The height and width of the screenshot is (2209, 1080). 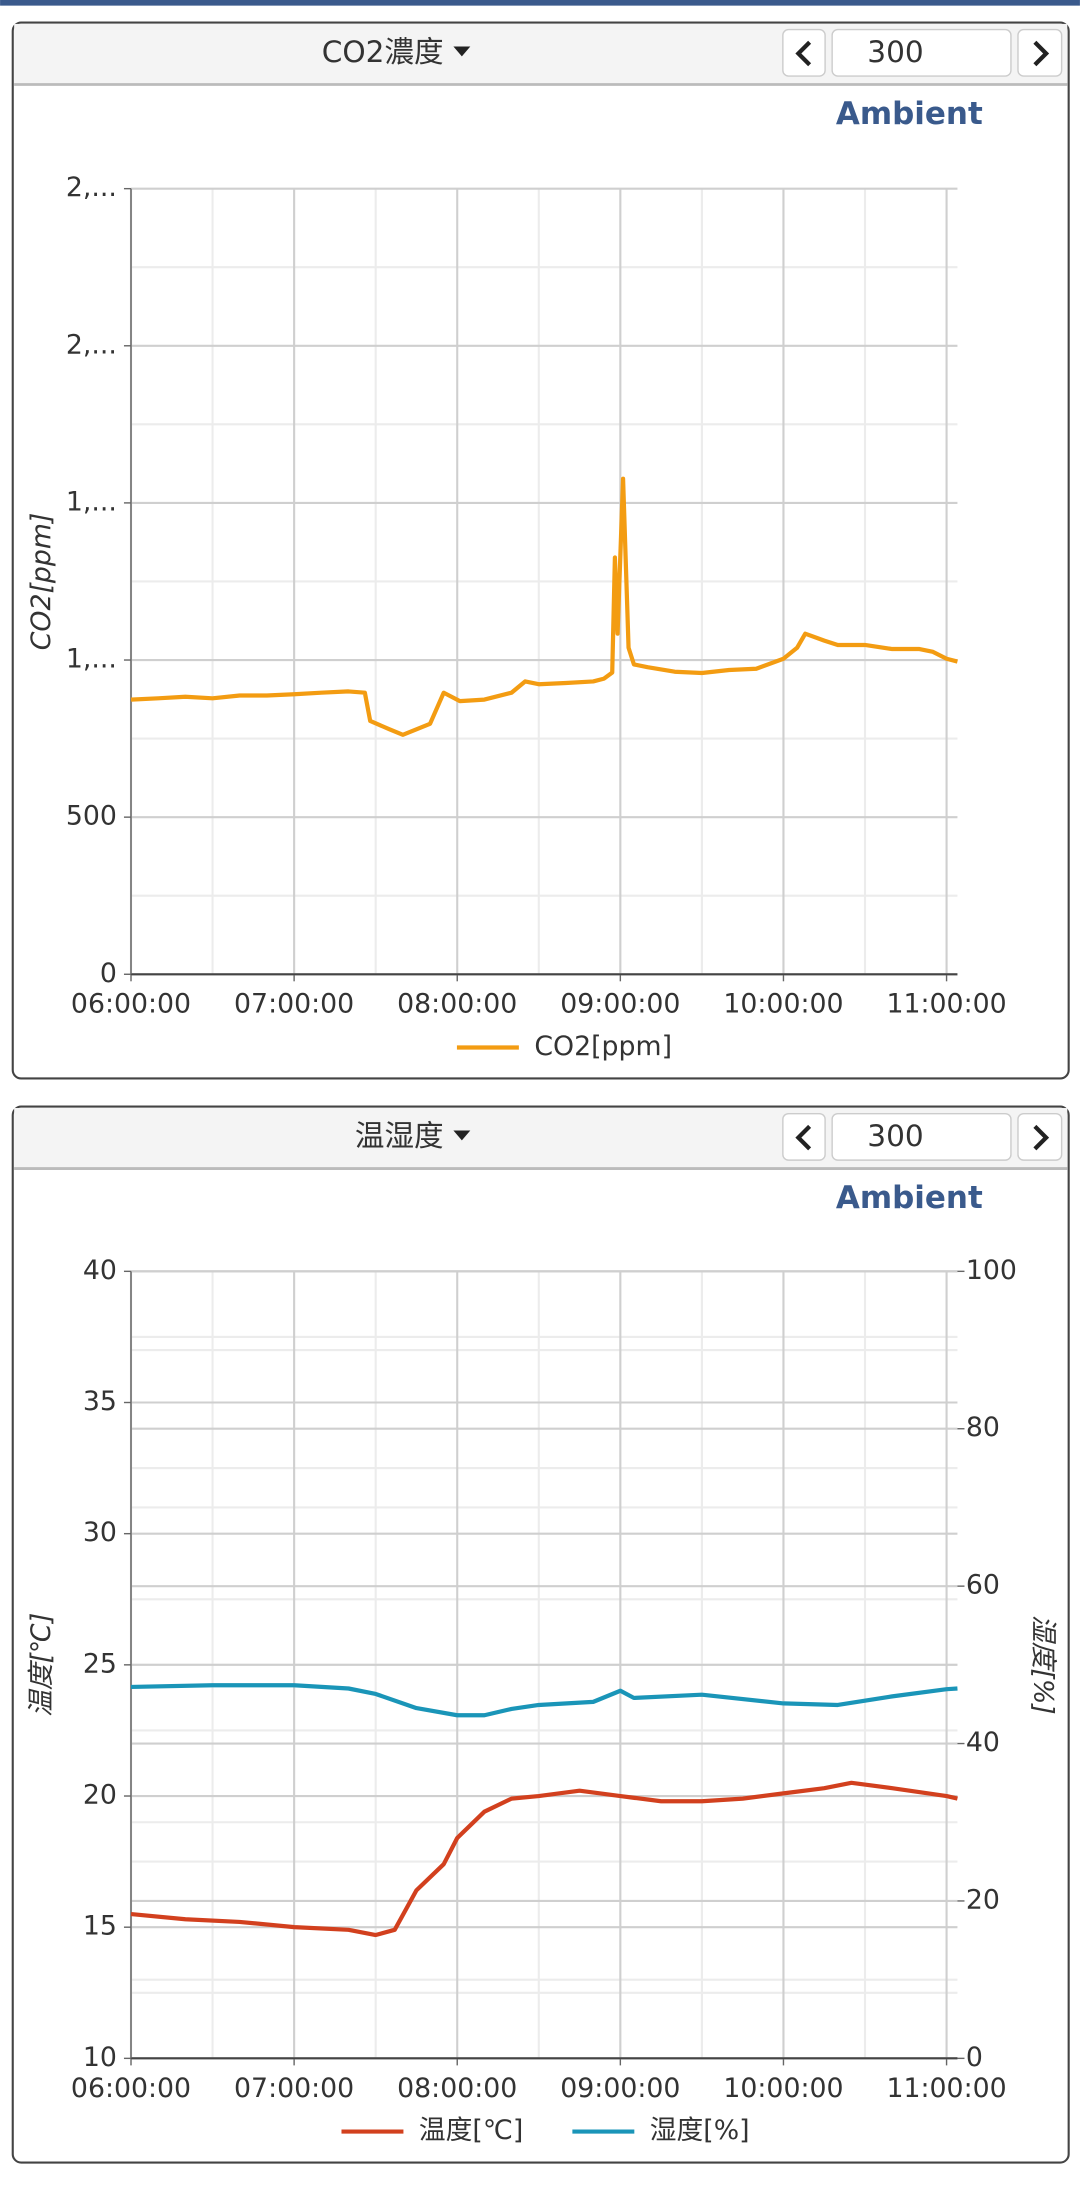 I want to click on y-tick-label: 500, so click(x=91, y=816).